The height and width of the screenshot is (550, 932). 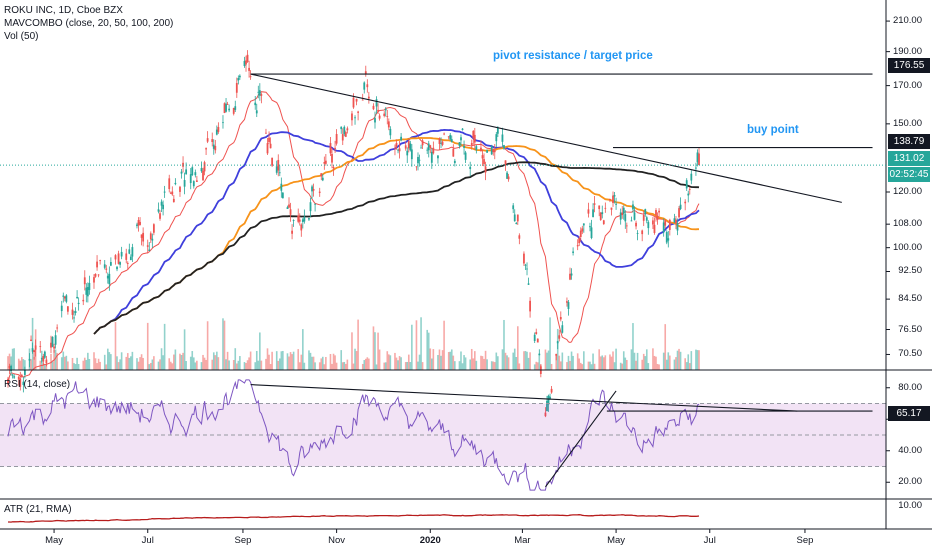 I want to click on price-tick-label: 76.50, so click(x=910, y=329).